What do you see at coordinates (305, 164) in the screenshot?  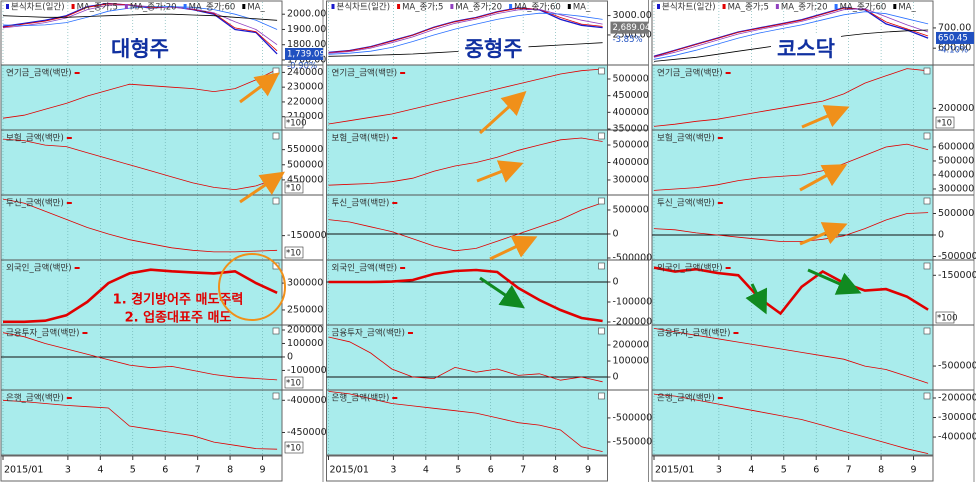 I see `y-tick-label: 500000` at bounding box center [305, 164].